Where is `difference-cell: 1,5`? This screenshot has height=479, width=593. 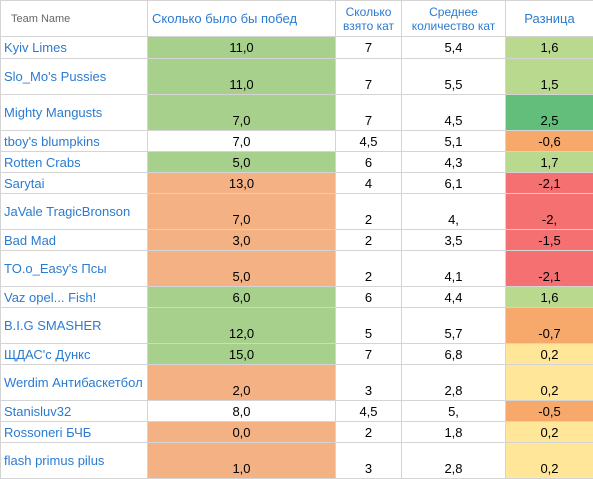
difference-cell: 1,5 is located at coordinates (549, 77).